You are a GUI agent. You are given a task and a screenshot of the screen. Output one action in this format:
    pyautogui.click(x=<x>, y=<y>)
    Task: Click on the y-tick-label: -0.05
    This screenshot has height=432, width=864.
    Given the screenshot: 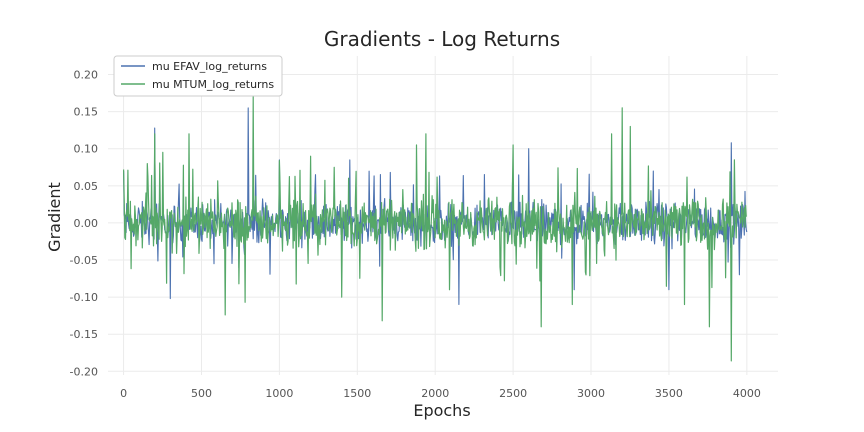 What is the action you would take?
    pyautogui.click(x=84, y=260)
    